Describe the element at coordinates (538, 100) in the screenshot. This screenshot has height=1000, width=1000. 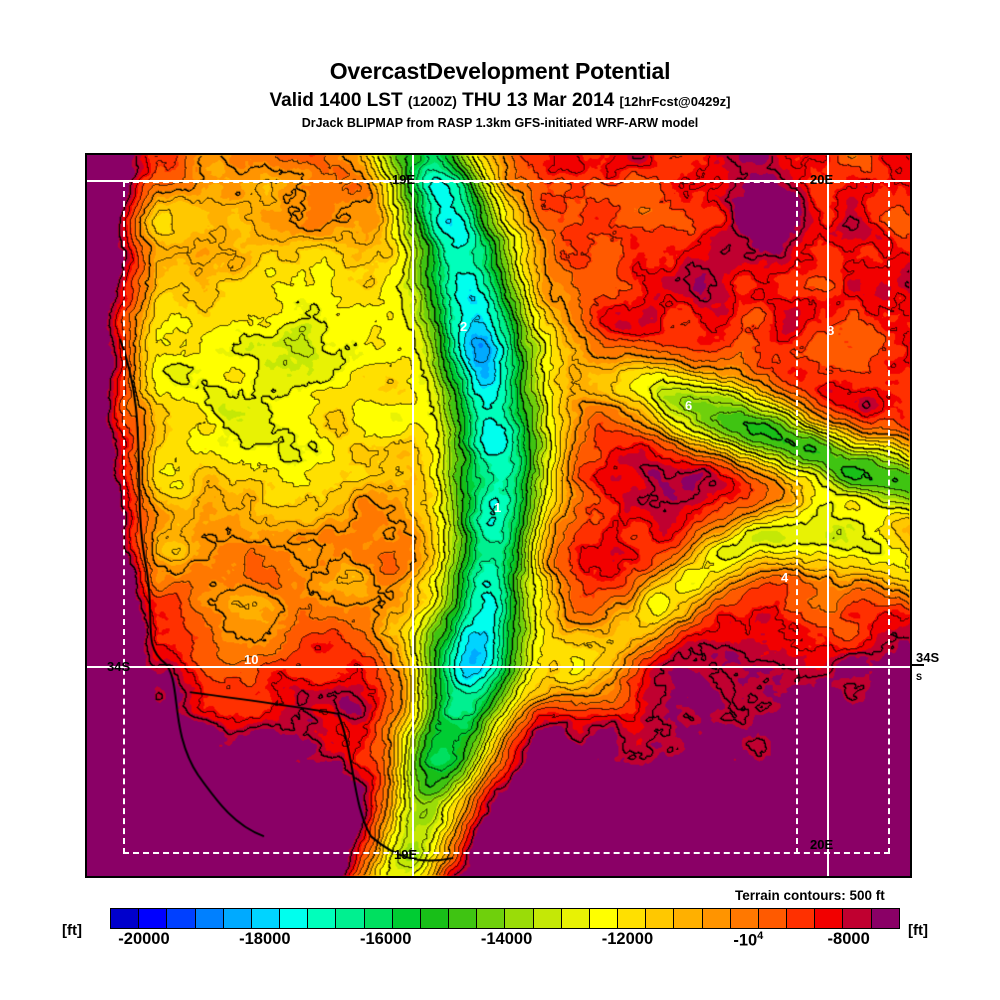
I see `valid-date: THU 13 Mar 2014` at that location.